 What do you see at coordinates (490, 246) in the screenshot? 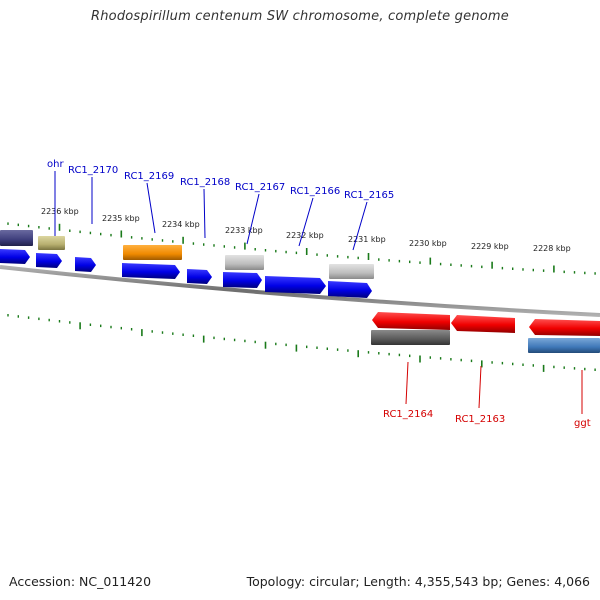
I see `scale-label-2229: 2229 kbp` at bounding box center [490, 246].